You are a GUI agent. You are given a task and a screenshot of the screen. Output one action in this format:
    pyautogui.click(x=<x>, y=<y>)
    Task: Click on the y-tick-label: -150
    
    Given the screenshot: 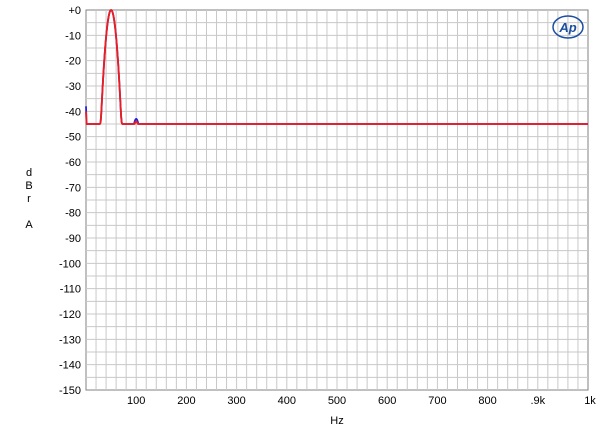 What is the action you would take?
    pyautogui.click(x=70, y=391)
    